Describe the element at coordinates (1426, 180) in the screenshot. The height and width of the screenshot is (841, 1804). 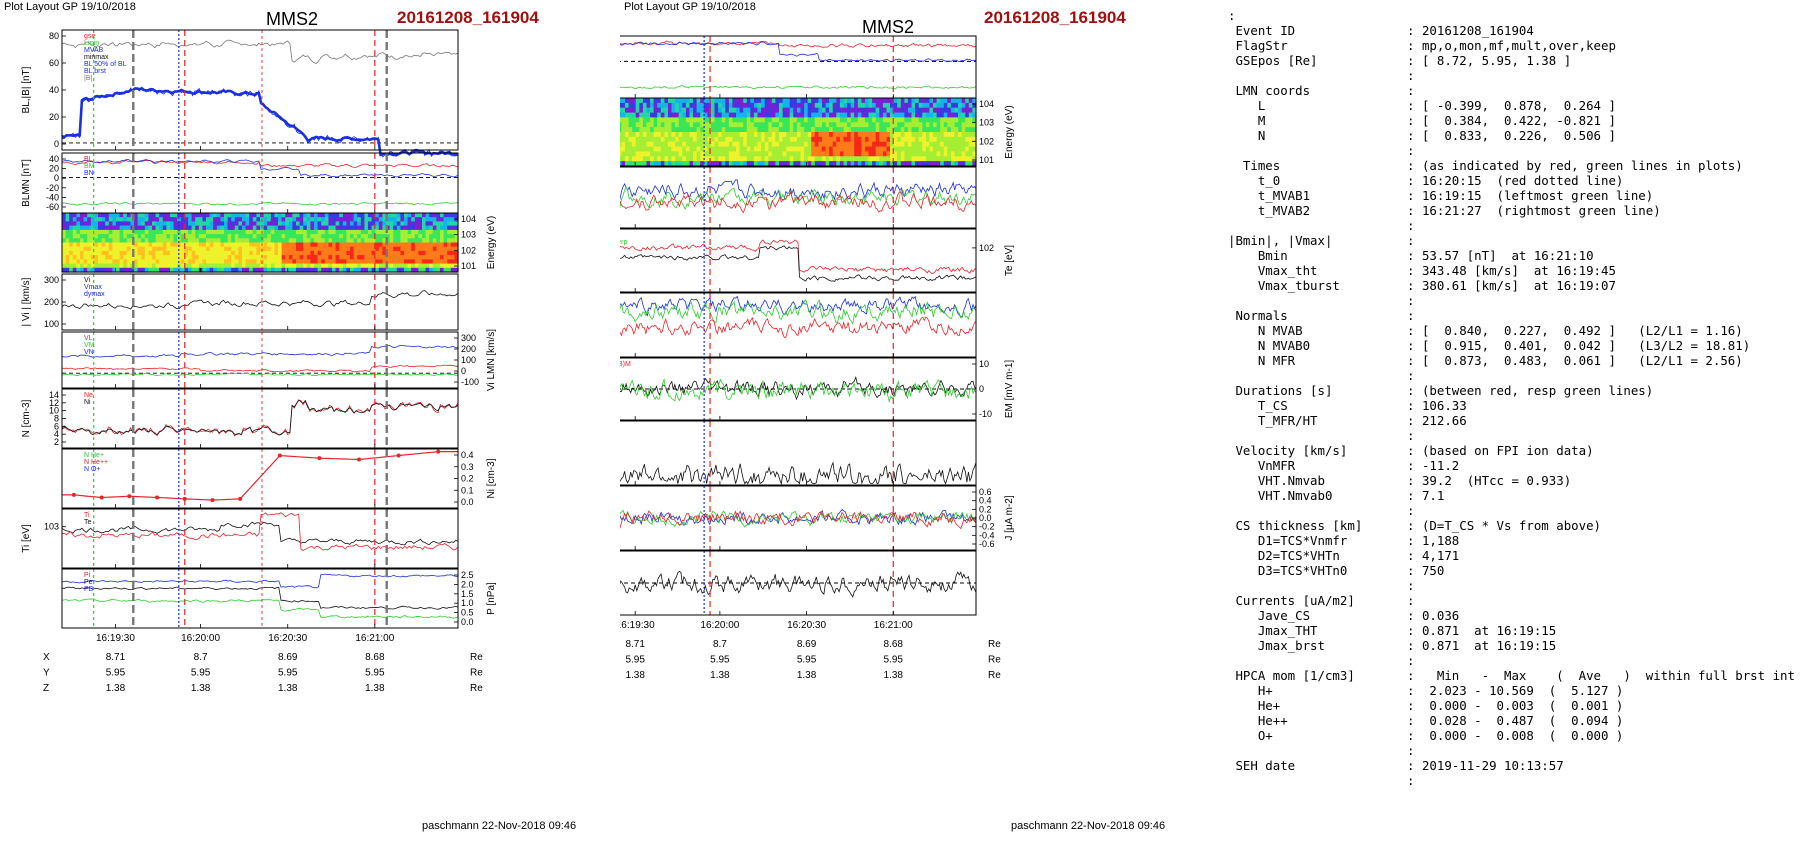
I see `info-line: t_0 : 16:20:15 (red dotted line)` at that location.